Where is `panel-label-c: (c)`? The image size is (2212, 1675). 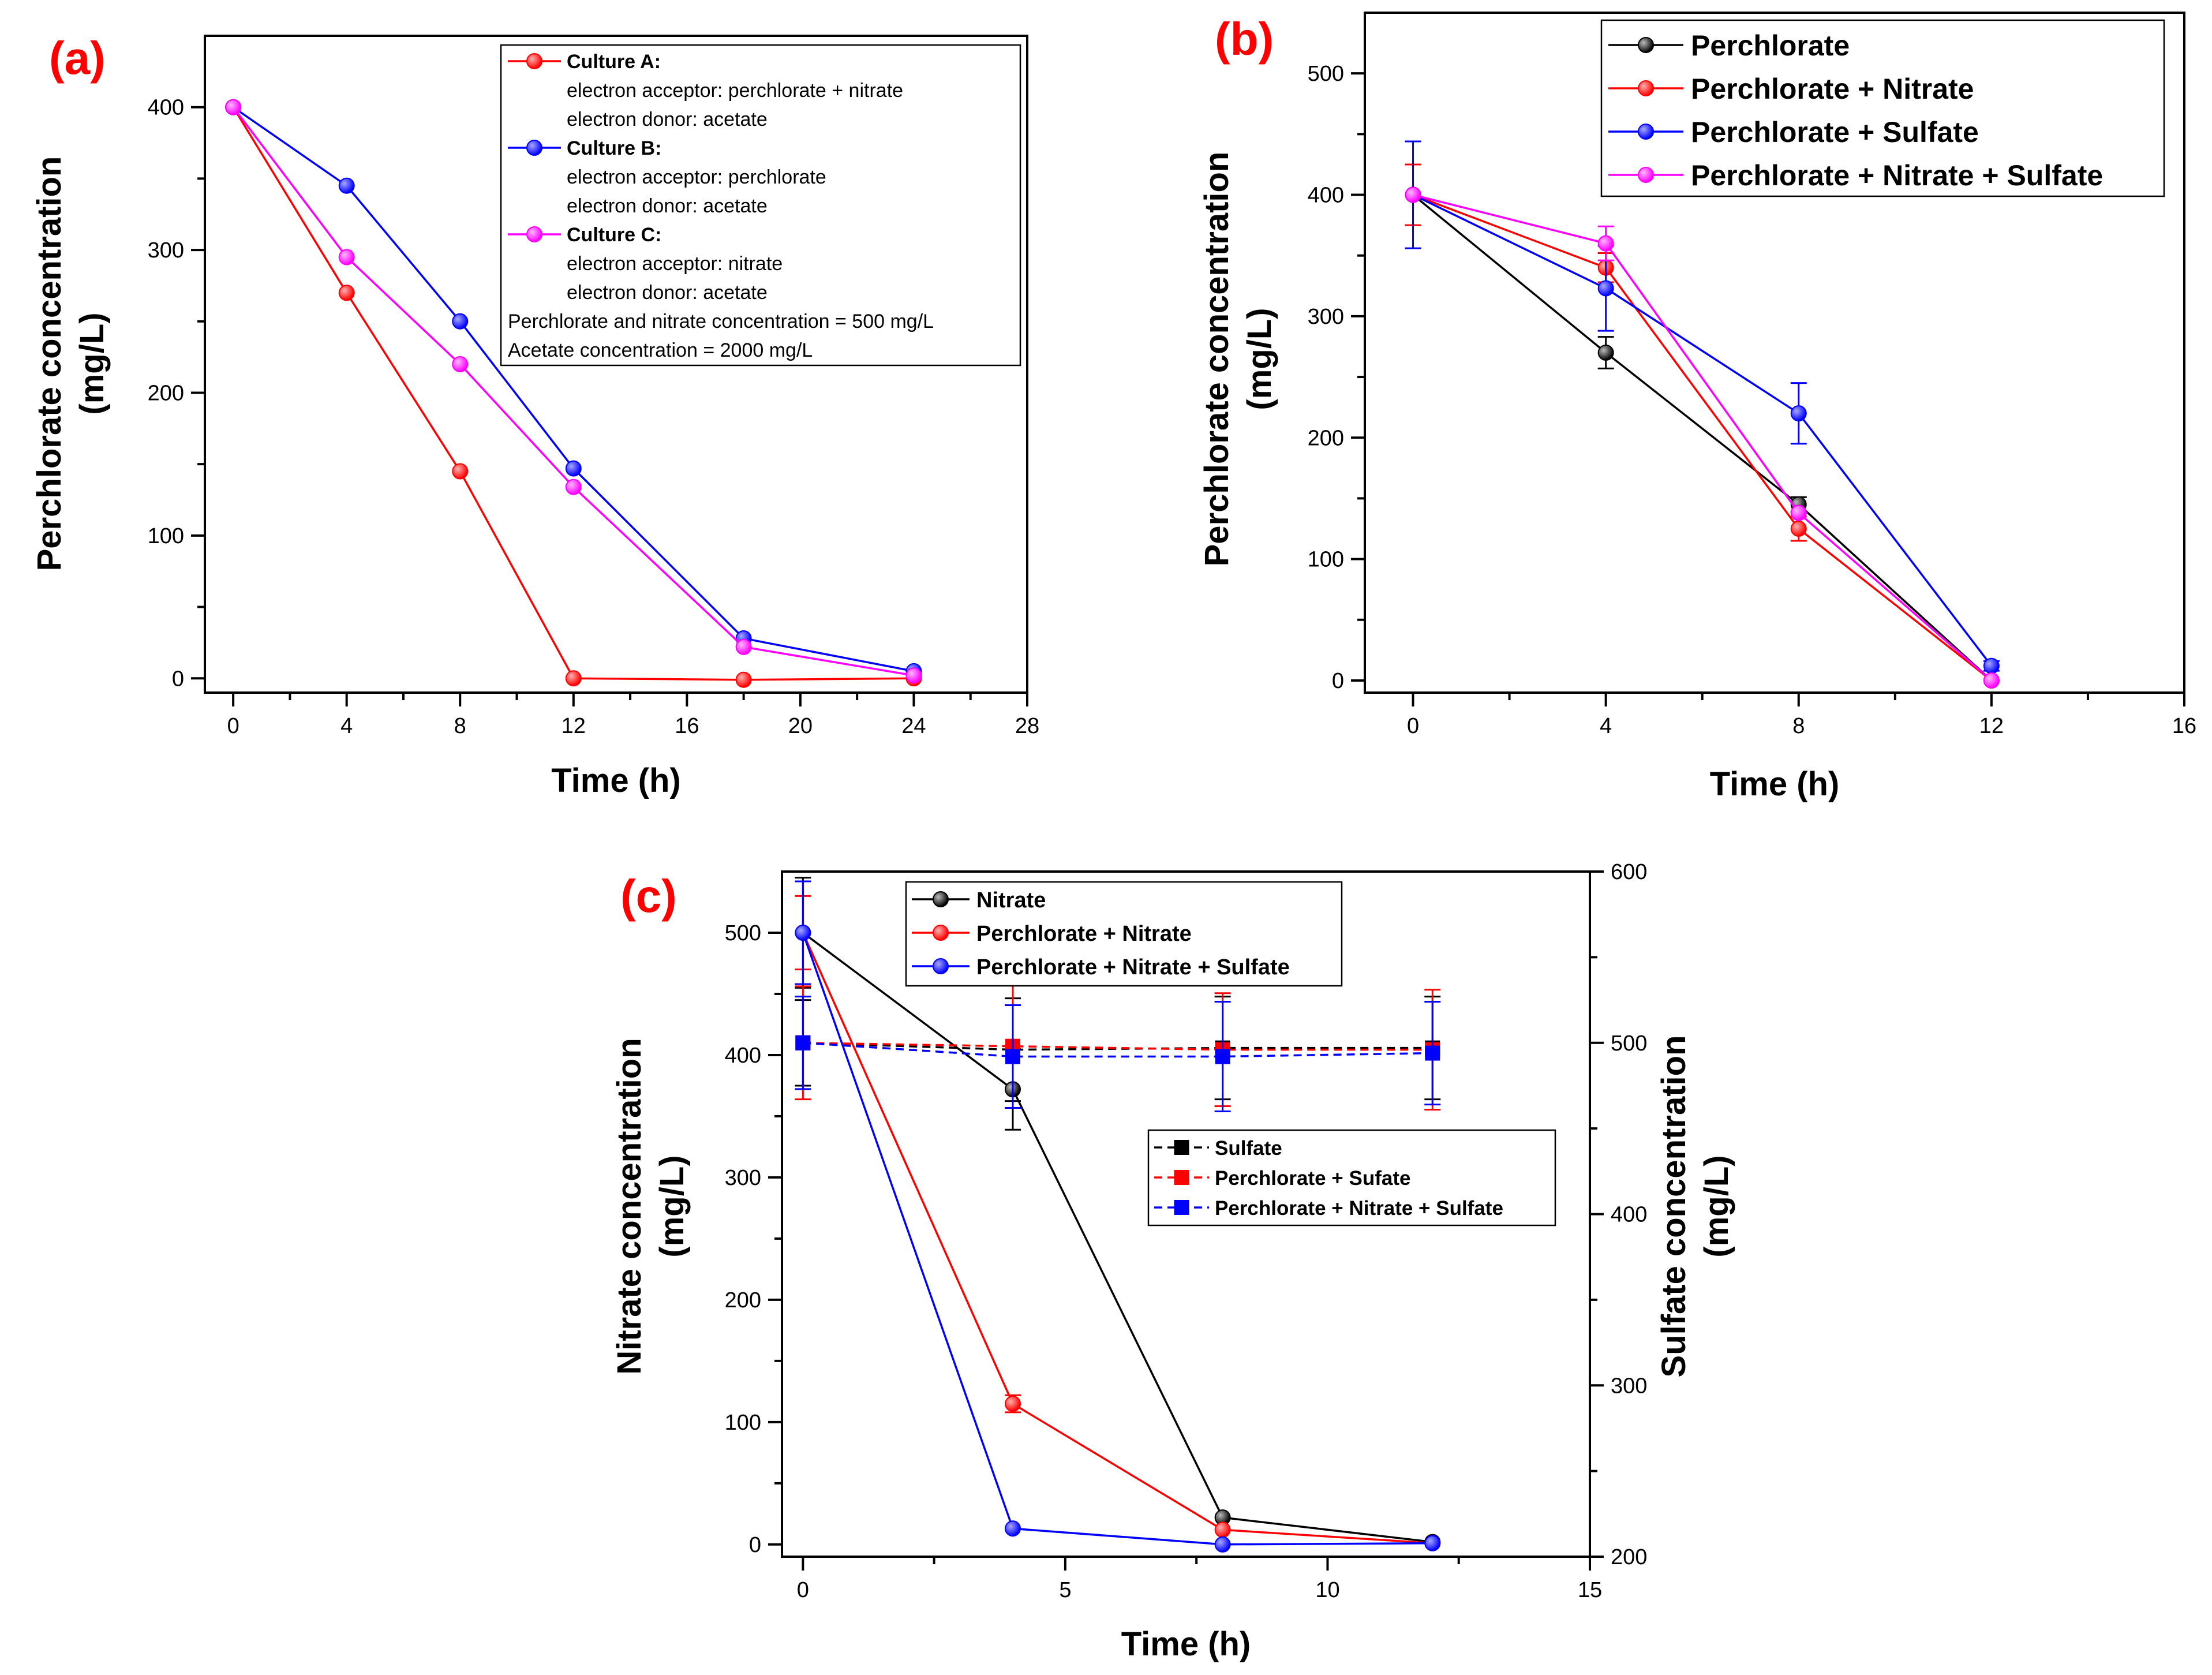 panel-label-c: (c) is located at coordinates (648, 896).